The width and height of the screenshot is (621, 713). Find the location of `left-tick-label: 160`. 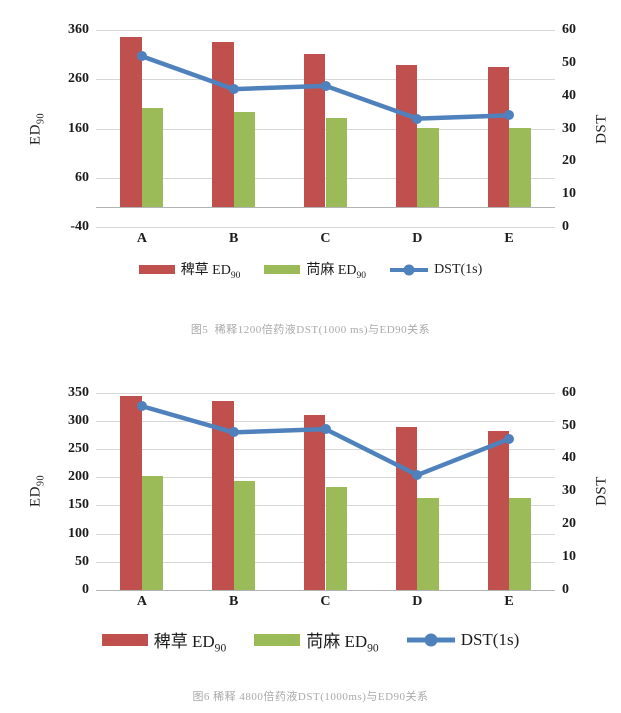

left-tick-label: 160 is located at coordinates (78, 128).